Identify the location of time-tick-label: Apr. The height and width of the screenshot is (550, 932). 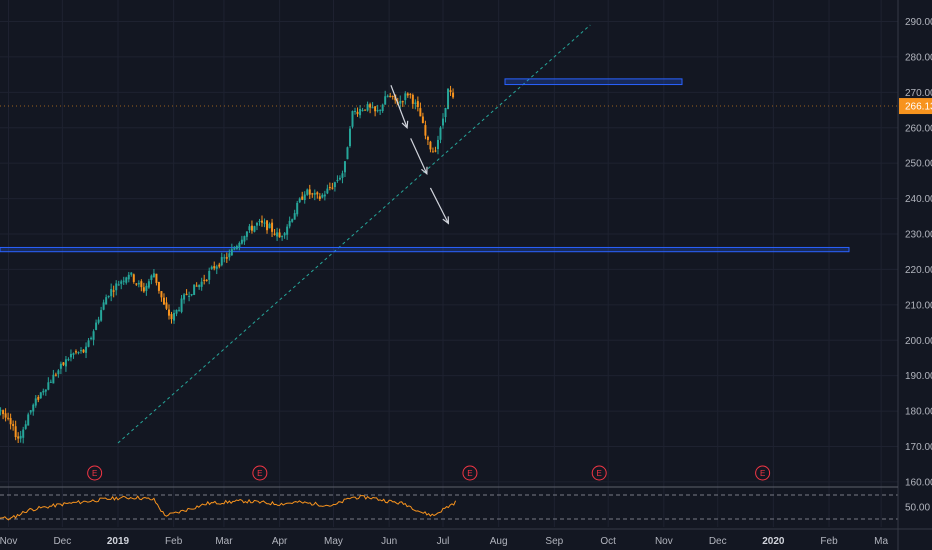
(280, 541).